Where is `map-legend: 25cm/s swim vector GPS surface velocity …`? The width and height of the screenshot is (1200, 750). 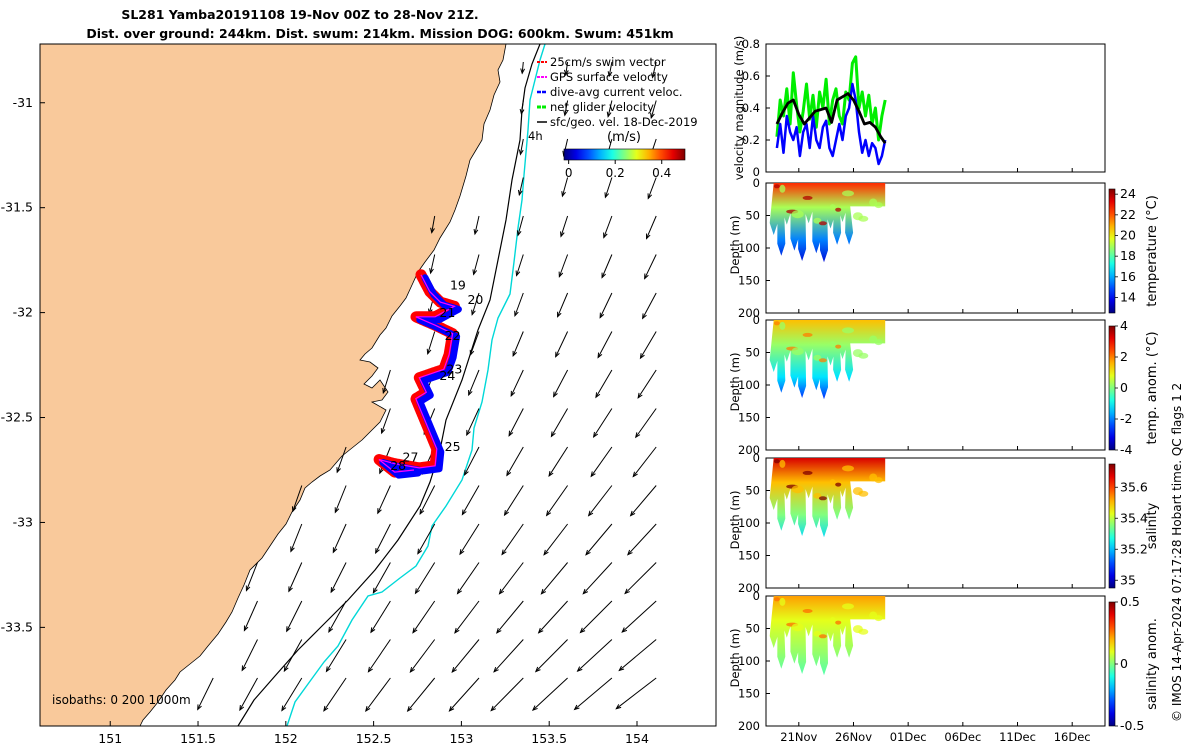 map-legend: 25cm/s swim vector GPS surface velocity … is located at coordinates (613, 117).